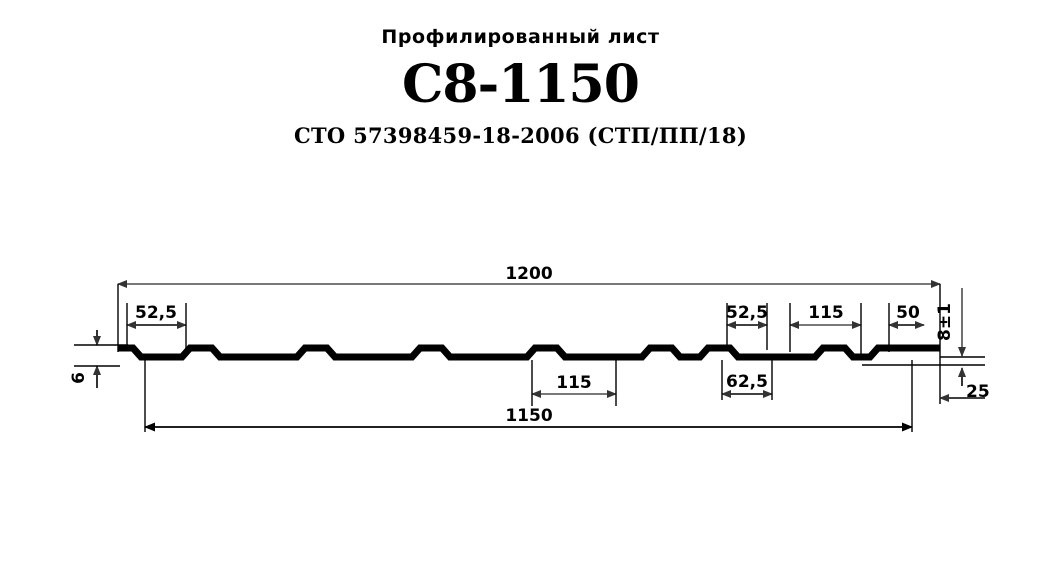 The height and width of the screenshot is (569, 1041). Describe the element at coordinates (528, 416) in the screenshot. I see `dimension-label-1150: 1150` at that location.